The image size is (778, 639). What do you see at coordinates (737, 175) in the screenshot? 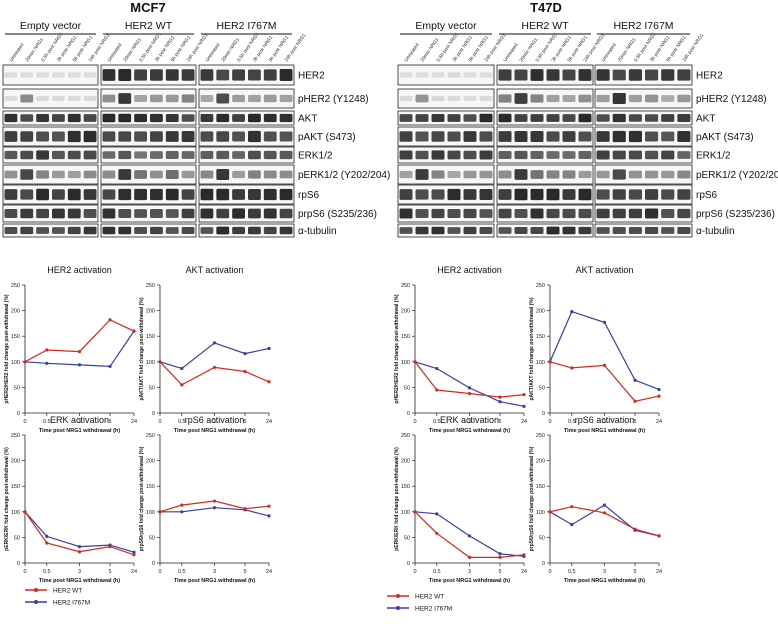
I see `blot-row-label: pERK1/2 (Y202/204)` at bounding box center [737, 175].